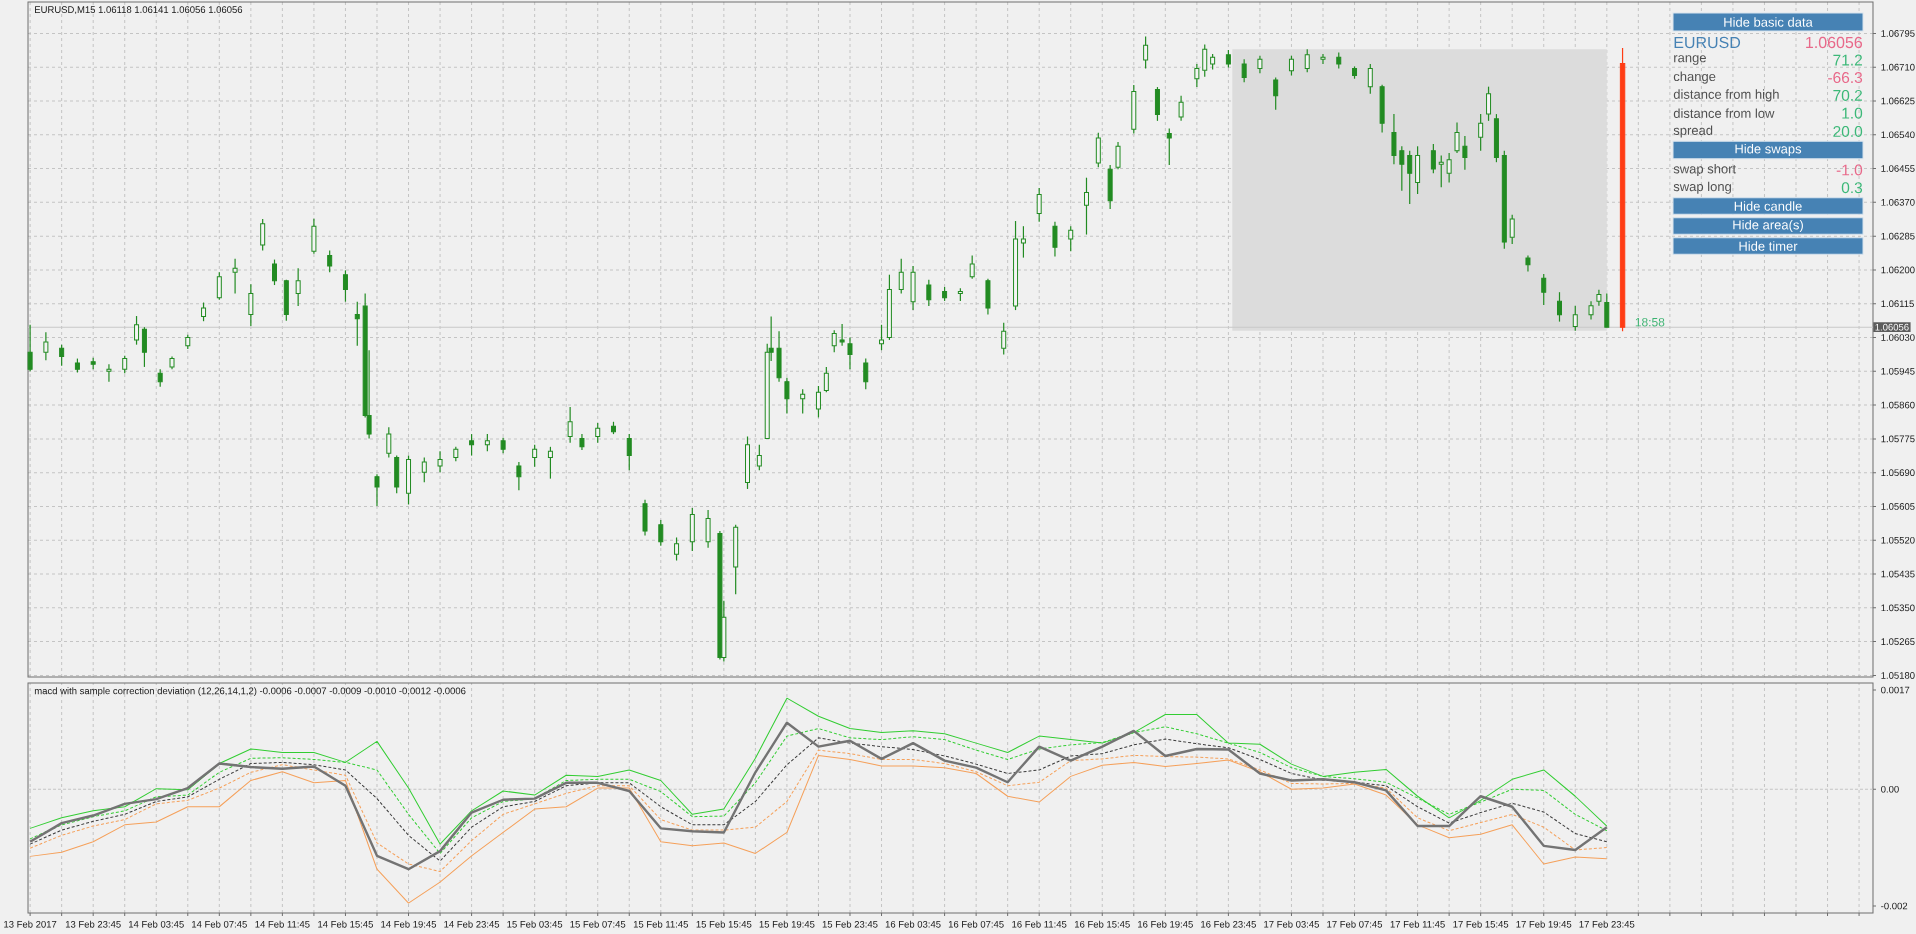  What do you see at coordinates (1724, 113) in the screenshot?
I see `annotation: distance from low` at bounding box center [1724, 113].